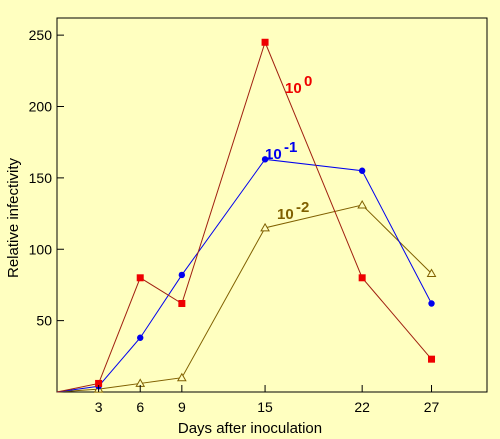 Image resolution: width=500 pixels, height=439 pixels. What do you see at coordinates (41, 107) in the screenshot?
I see `y-tick-label: 200` at bounding box center [41, 107].